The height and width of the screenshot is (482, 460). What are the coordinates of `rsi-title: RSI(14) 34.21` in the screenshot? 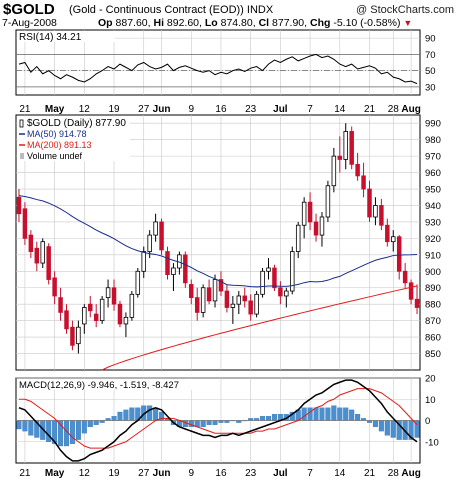 It's located at (50, 37).